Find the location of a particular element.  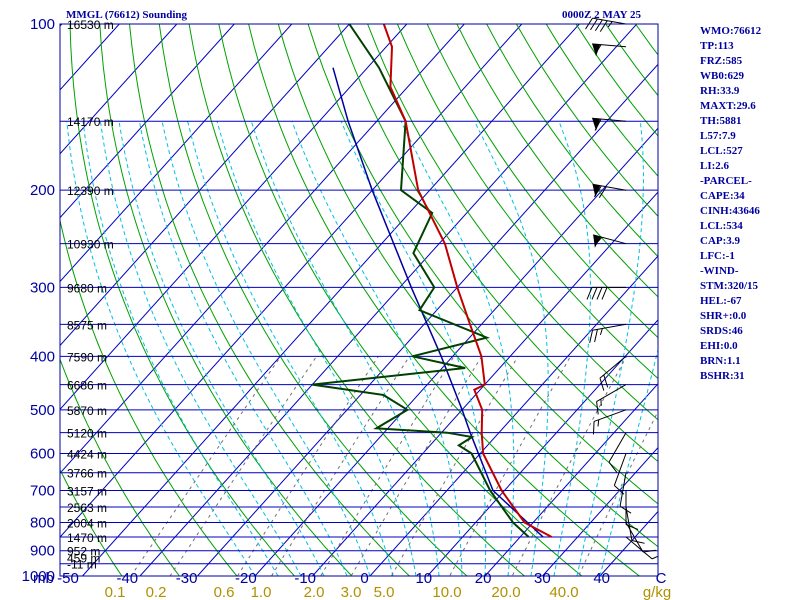

height-label: 2004 m is located at coordinates (87, 524).